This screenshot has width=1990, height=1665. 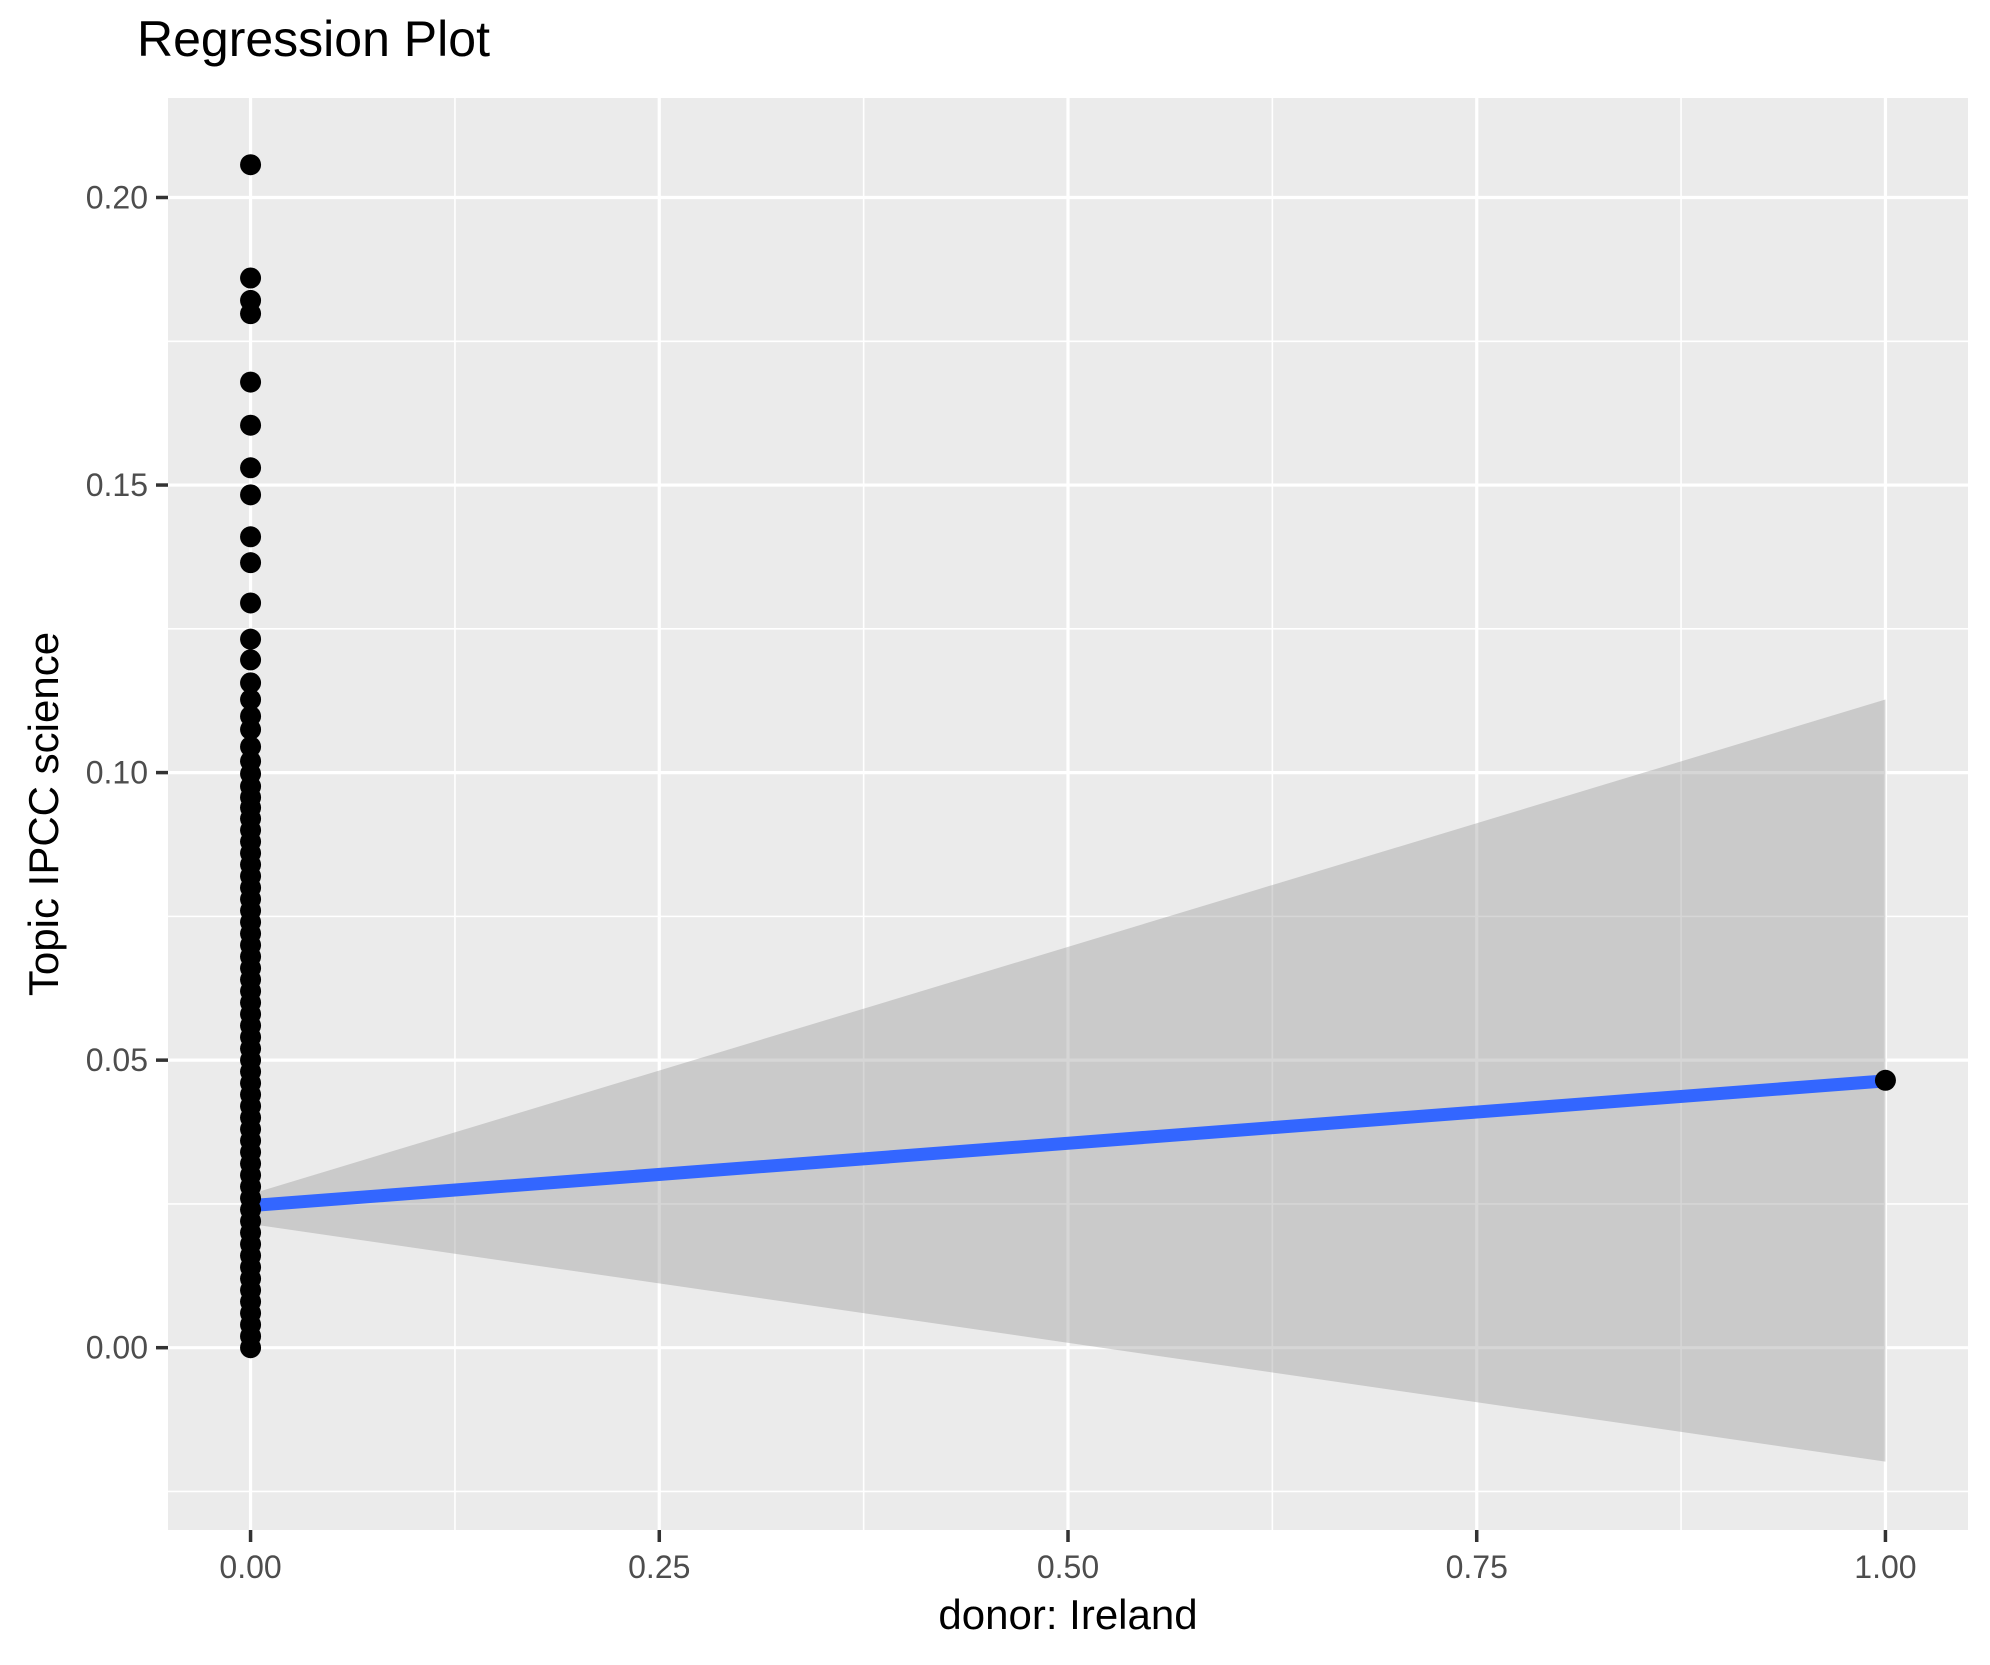 I want to click on x-tick-label: 0.25, so click(x=659, y=1567).